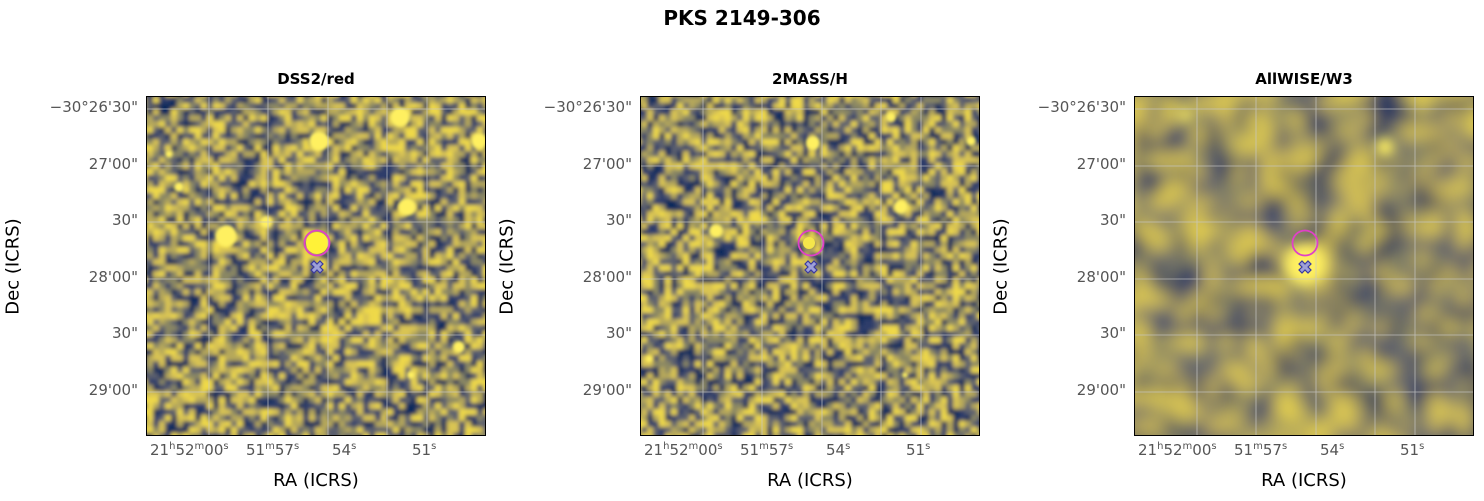 The width and height of the screenshot is (1484, 501). Describe the element at coordinates (1304, 79) in the screenshot. I see `panel-title: AllWISE/W3` at that location.